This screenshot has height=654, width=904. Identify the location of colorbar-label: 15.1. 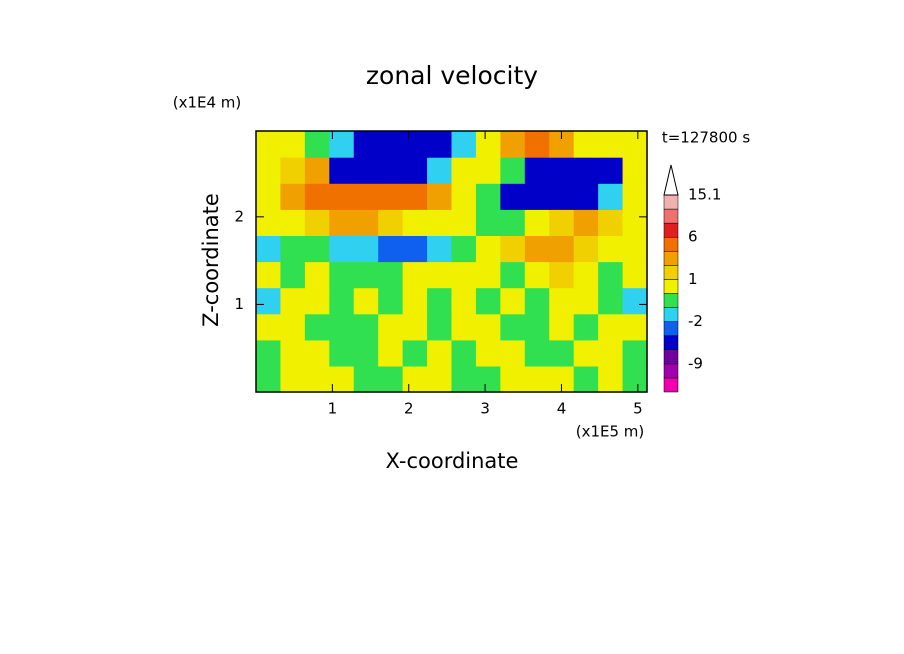
(704, 195).